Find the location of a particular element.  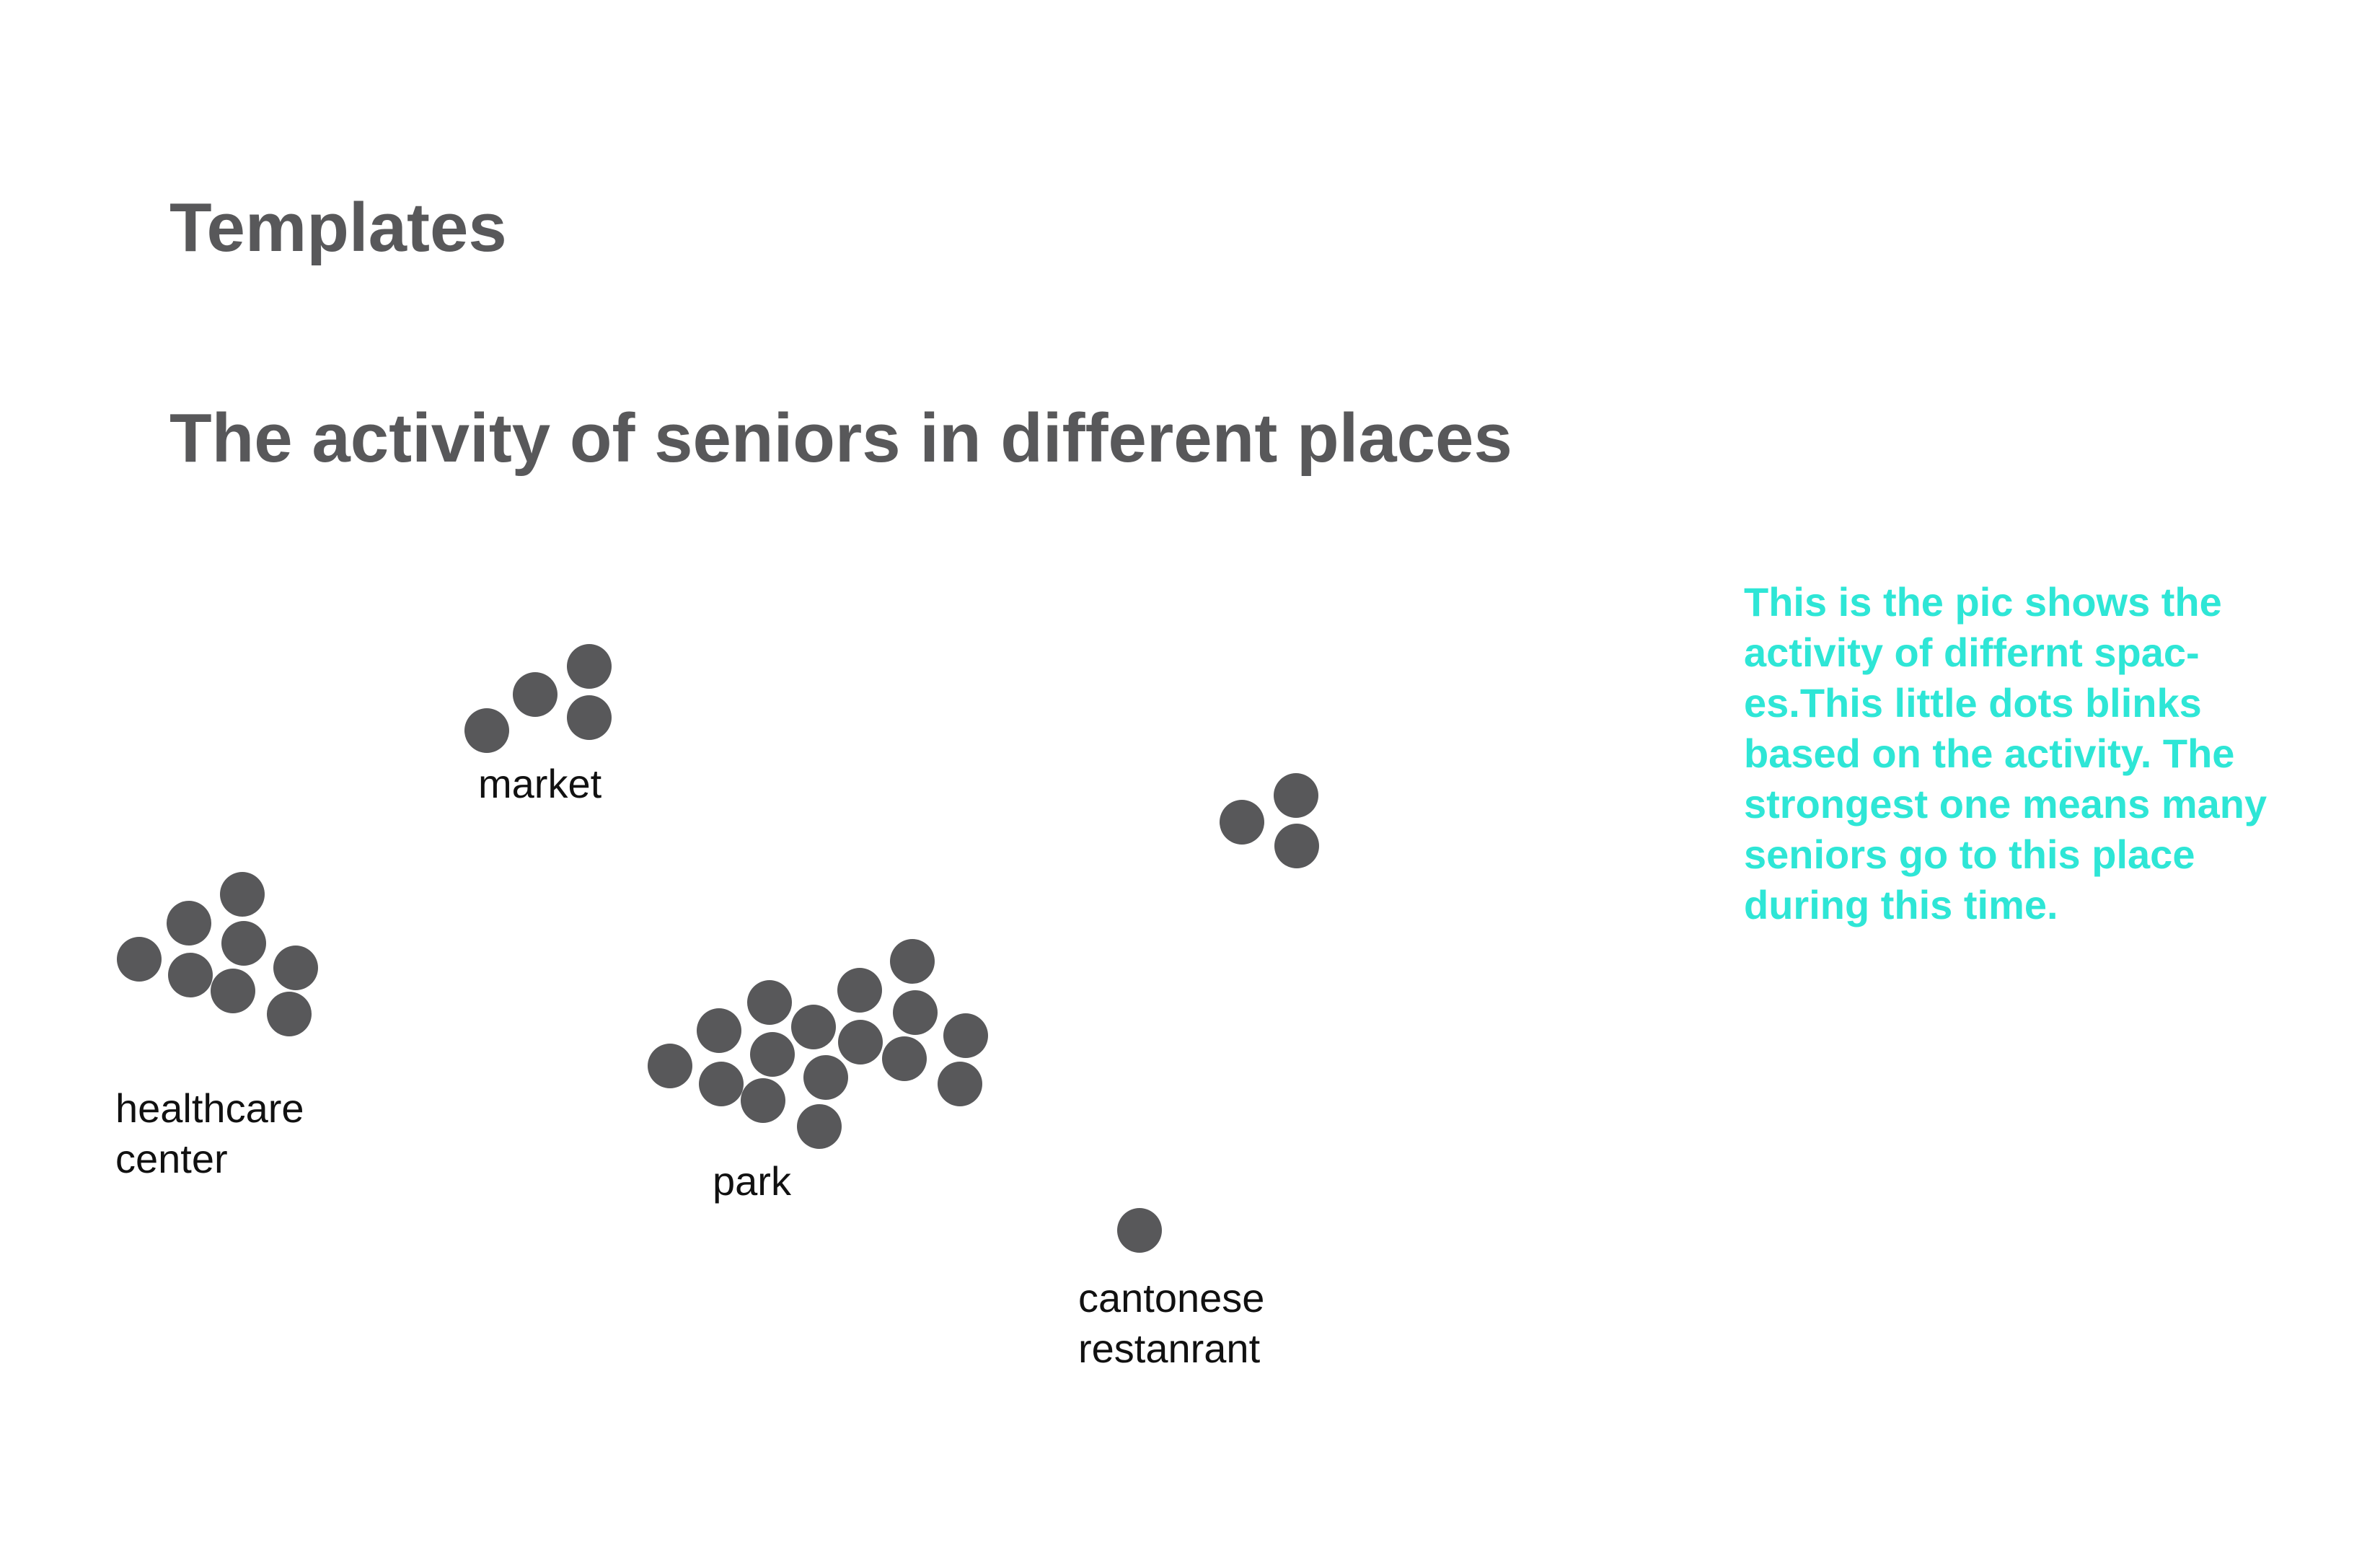

place-label-park-line1: park is located at coordinates (752, 1181).